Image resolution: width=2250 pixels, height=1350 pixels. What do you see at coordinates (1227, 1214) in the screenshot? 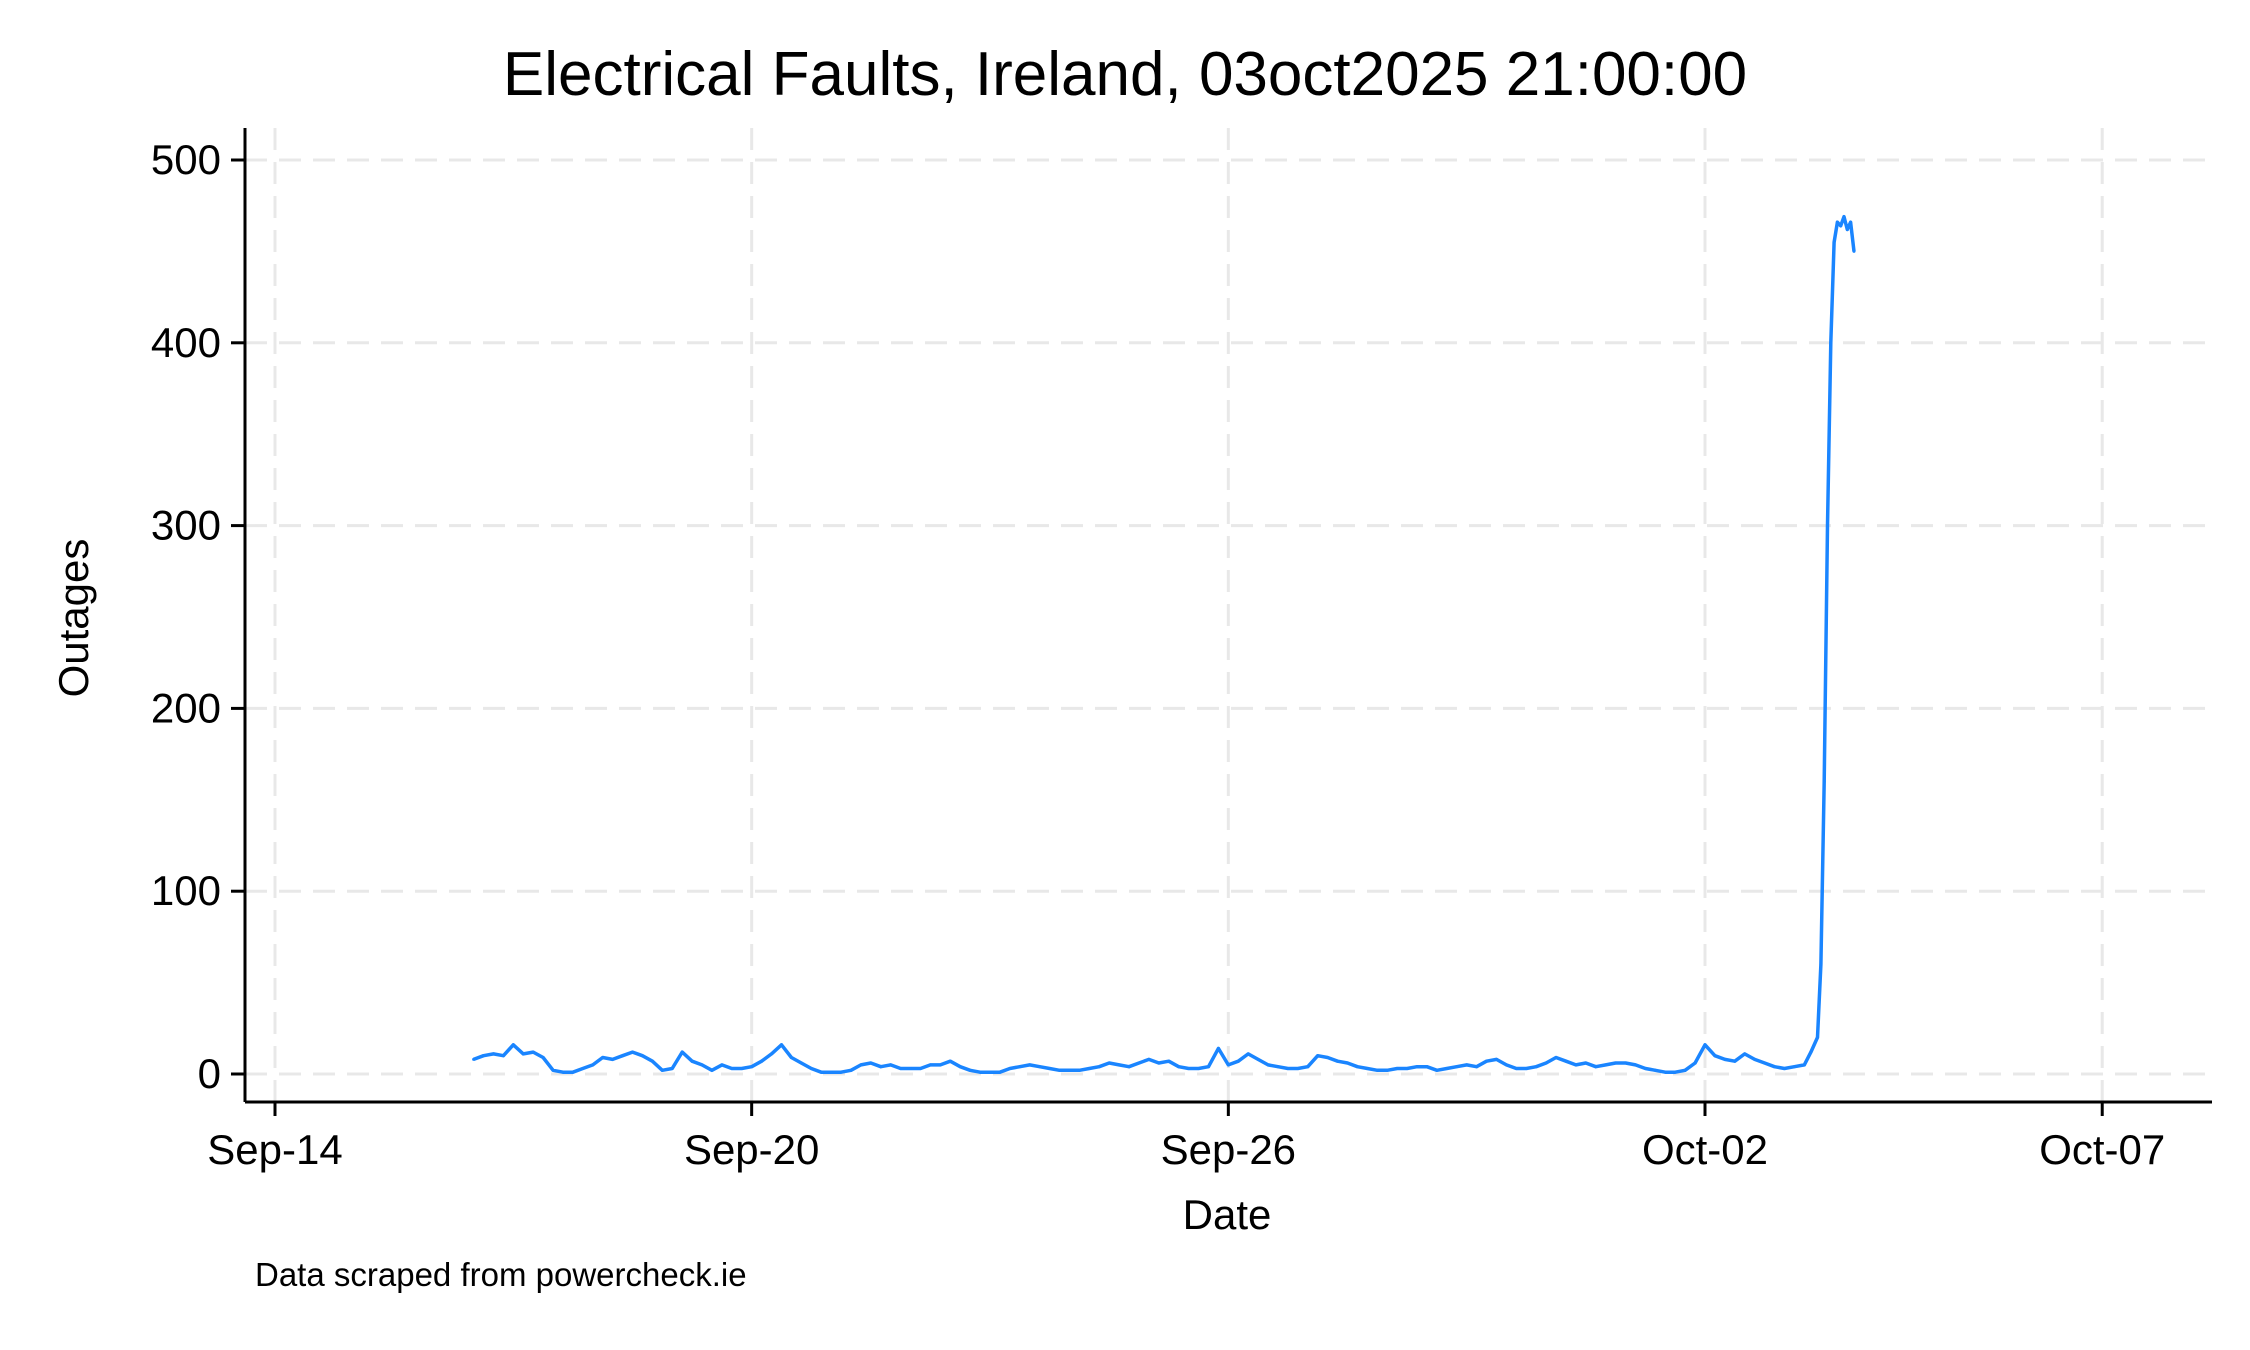
I see `x-axis-label: Date` at bounding box center [1227, 1214].